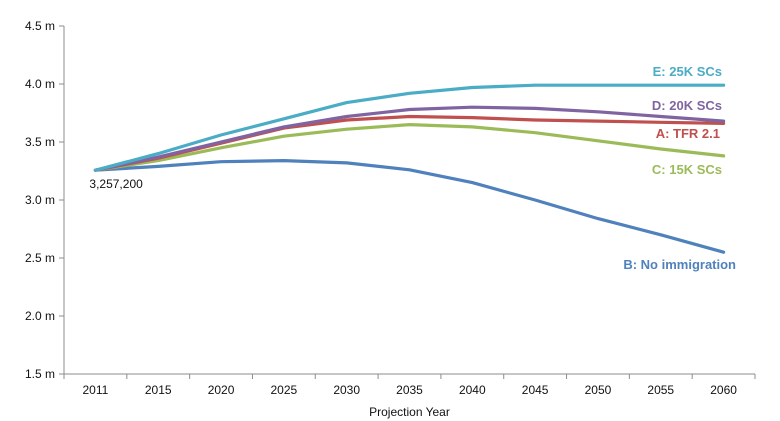 This screenshot has height=421, width=780. Describe the element at coordinates (284, 390) in the screenshot. I see `x-tick-label: 2025` at that location.